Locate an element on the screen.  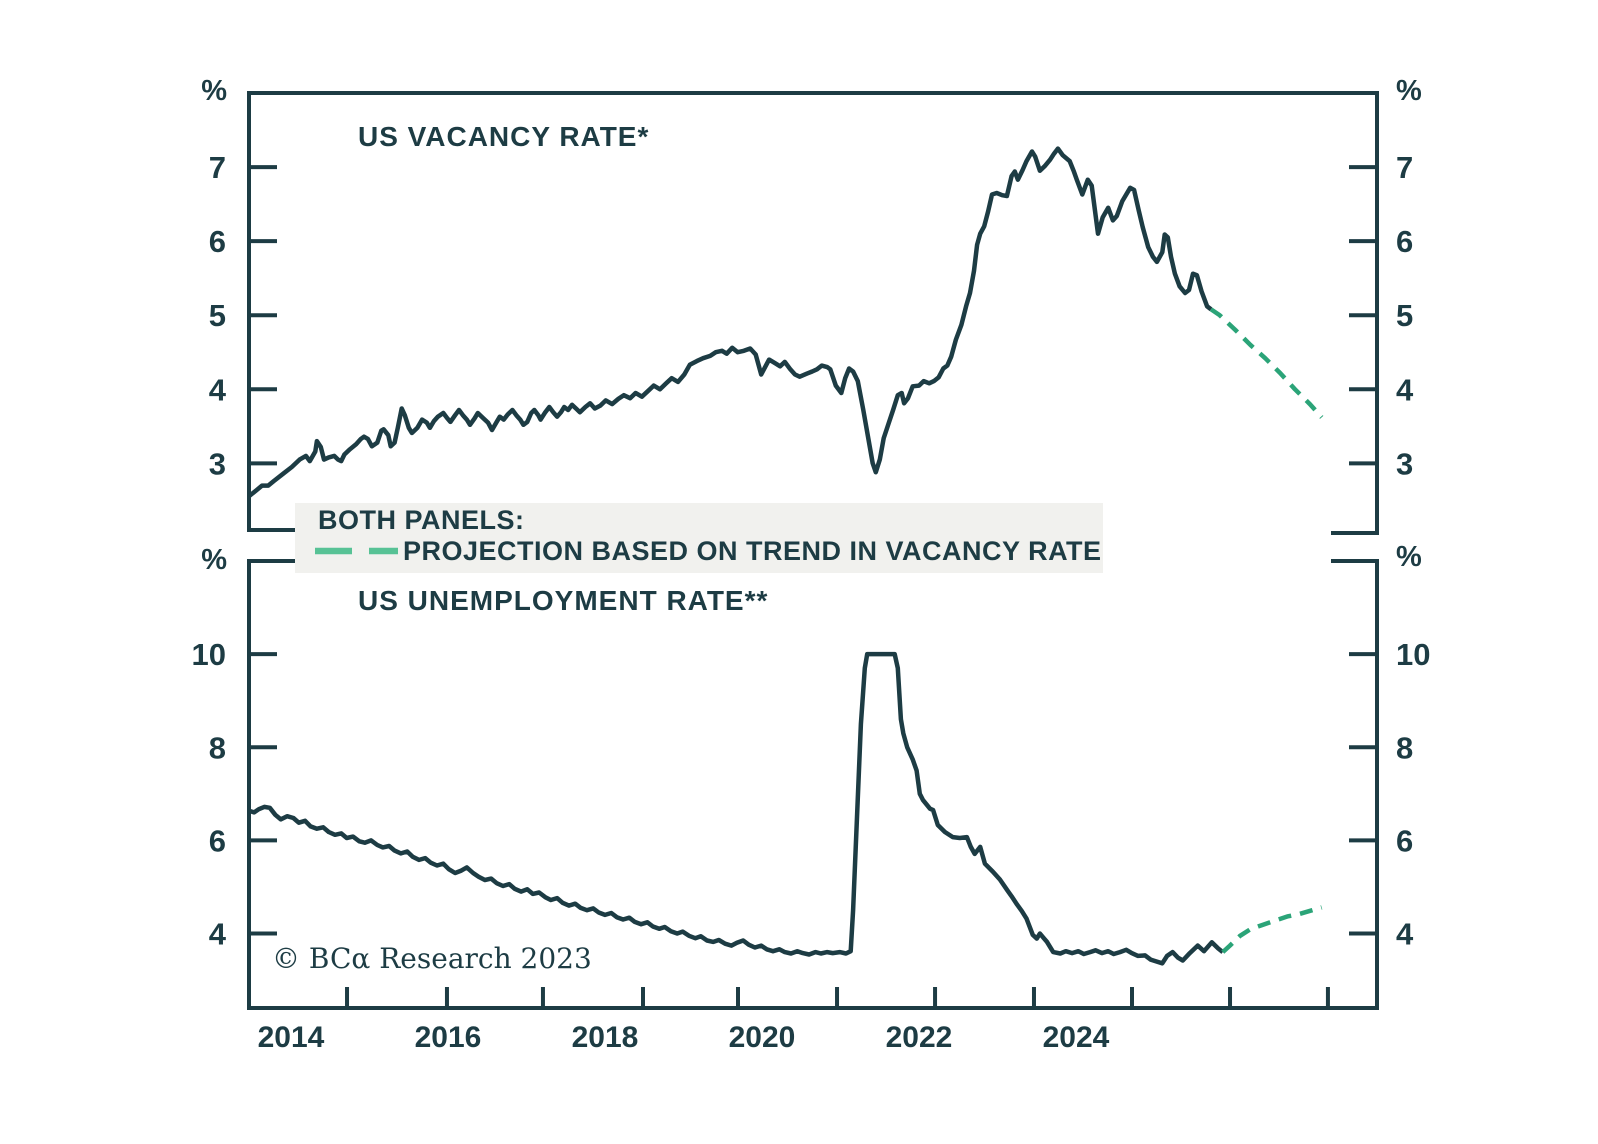
bottom-left-unit-label: % is located at coordinates (214, 560).